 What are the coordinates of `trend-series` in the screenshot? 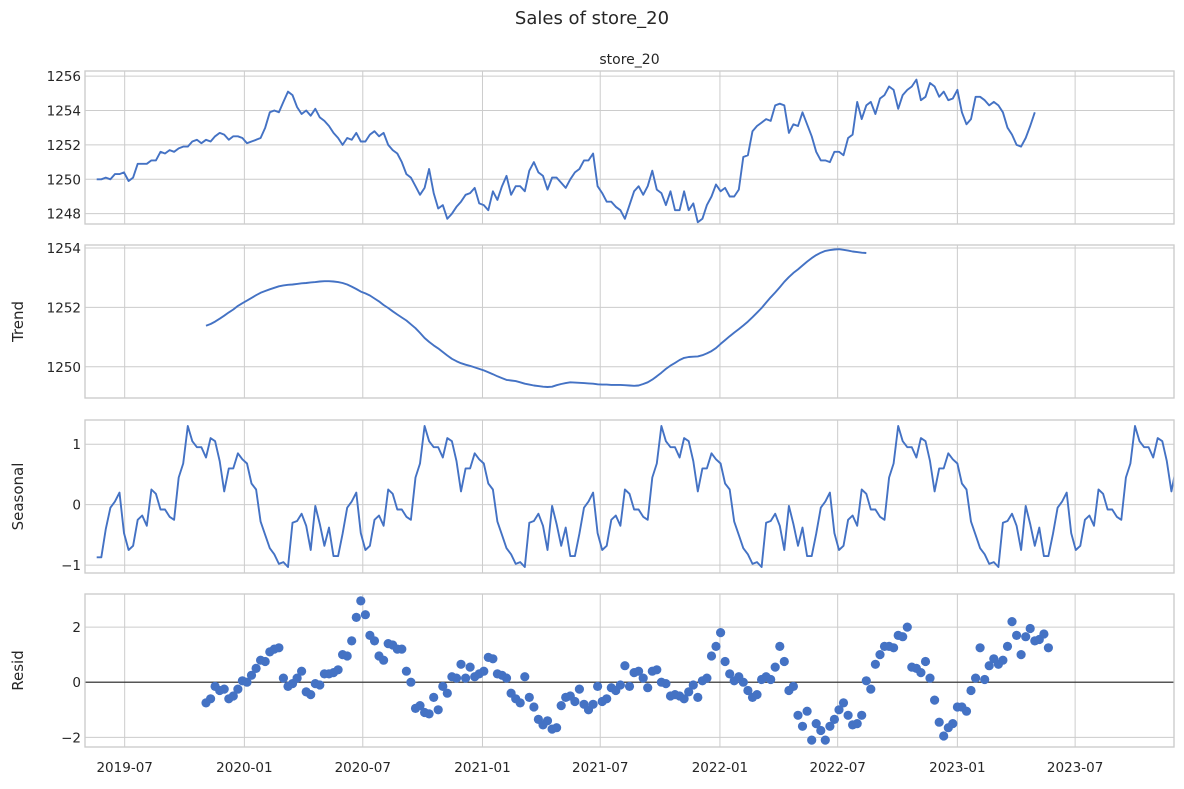 It's located at (536, 318).